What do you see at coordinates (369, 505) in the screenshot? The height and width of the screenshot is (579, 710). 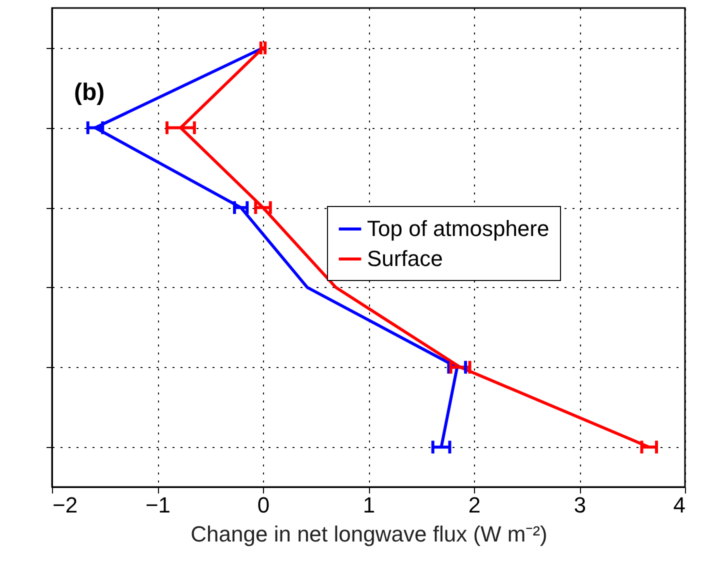 I see `x-tick-label: 1` at bounding box center [369, 505].